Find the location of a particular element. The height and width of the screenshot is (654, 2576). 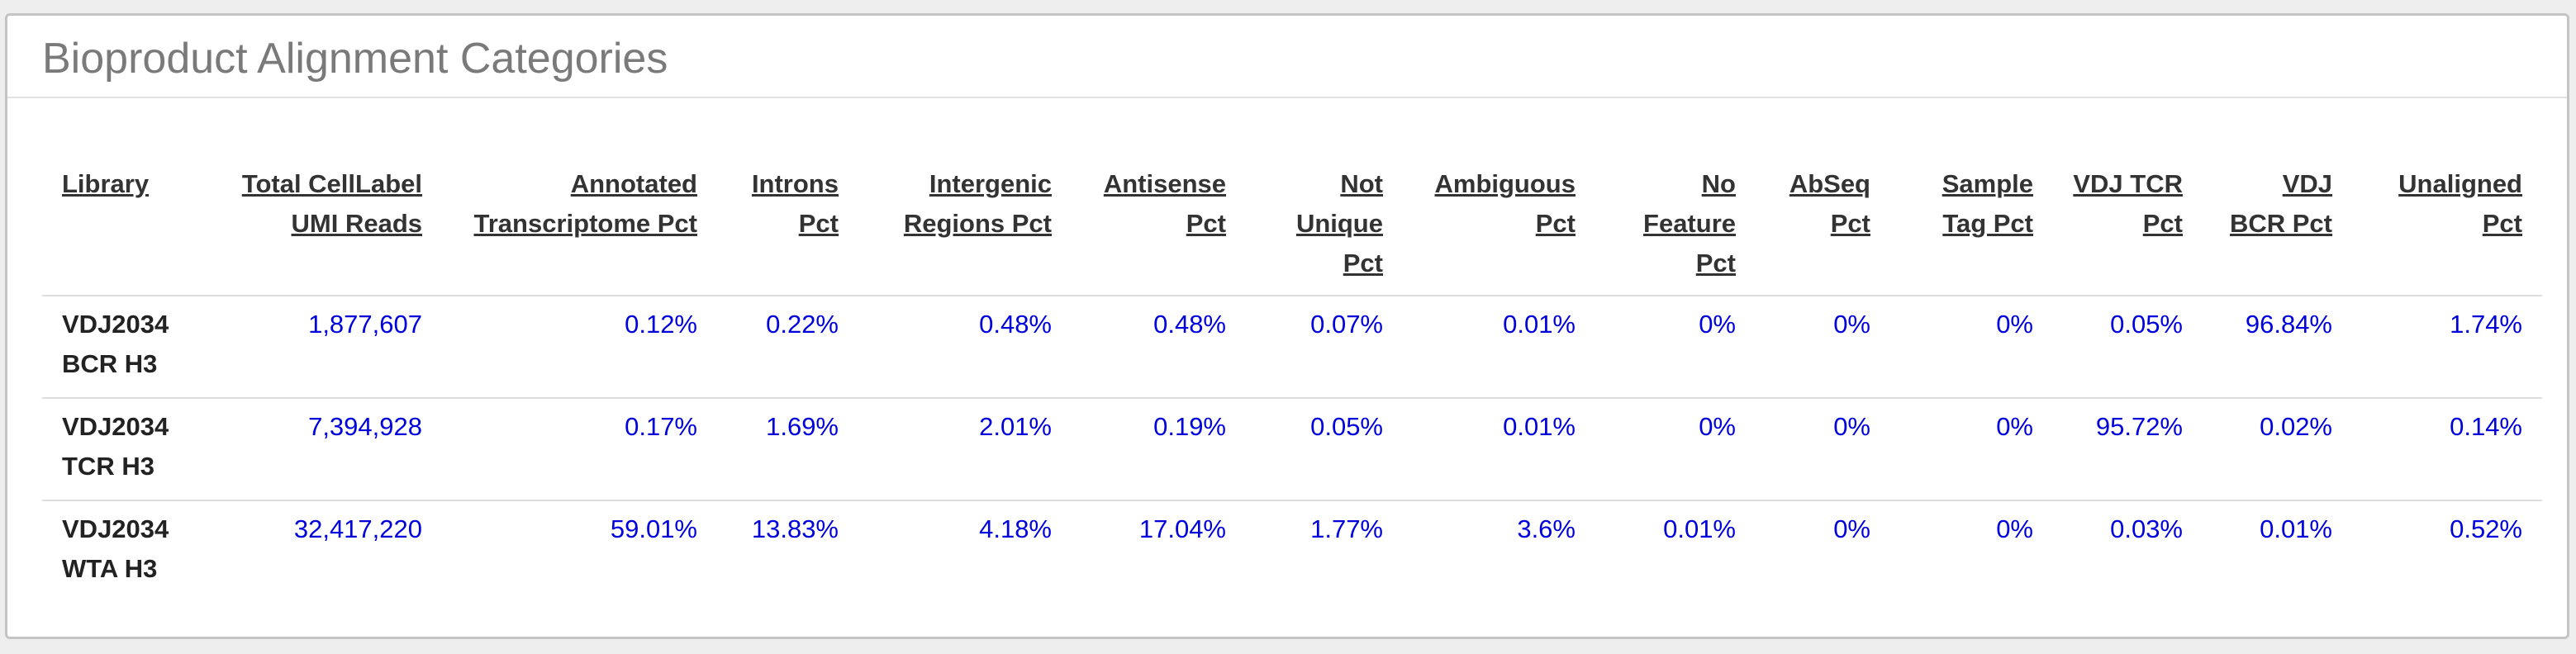

annotated-transcriptome-cell: 0.12% is located at coordinates (579, 348).